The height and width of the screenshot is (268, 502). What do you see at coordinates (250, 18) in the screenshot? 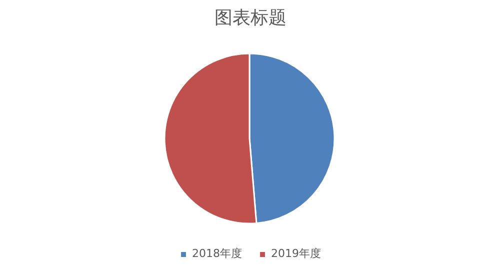
I see `chart-title: 图表标题` at bounding box center [250, 18].